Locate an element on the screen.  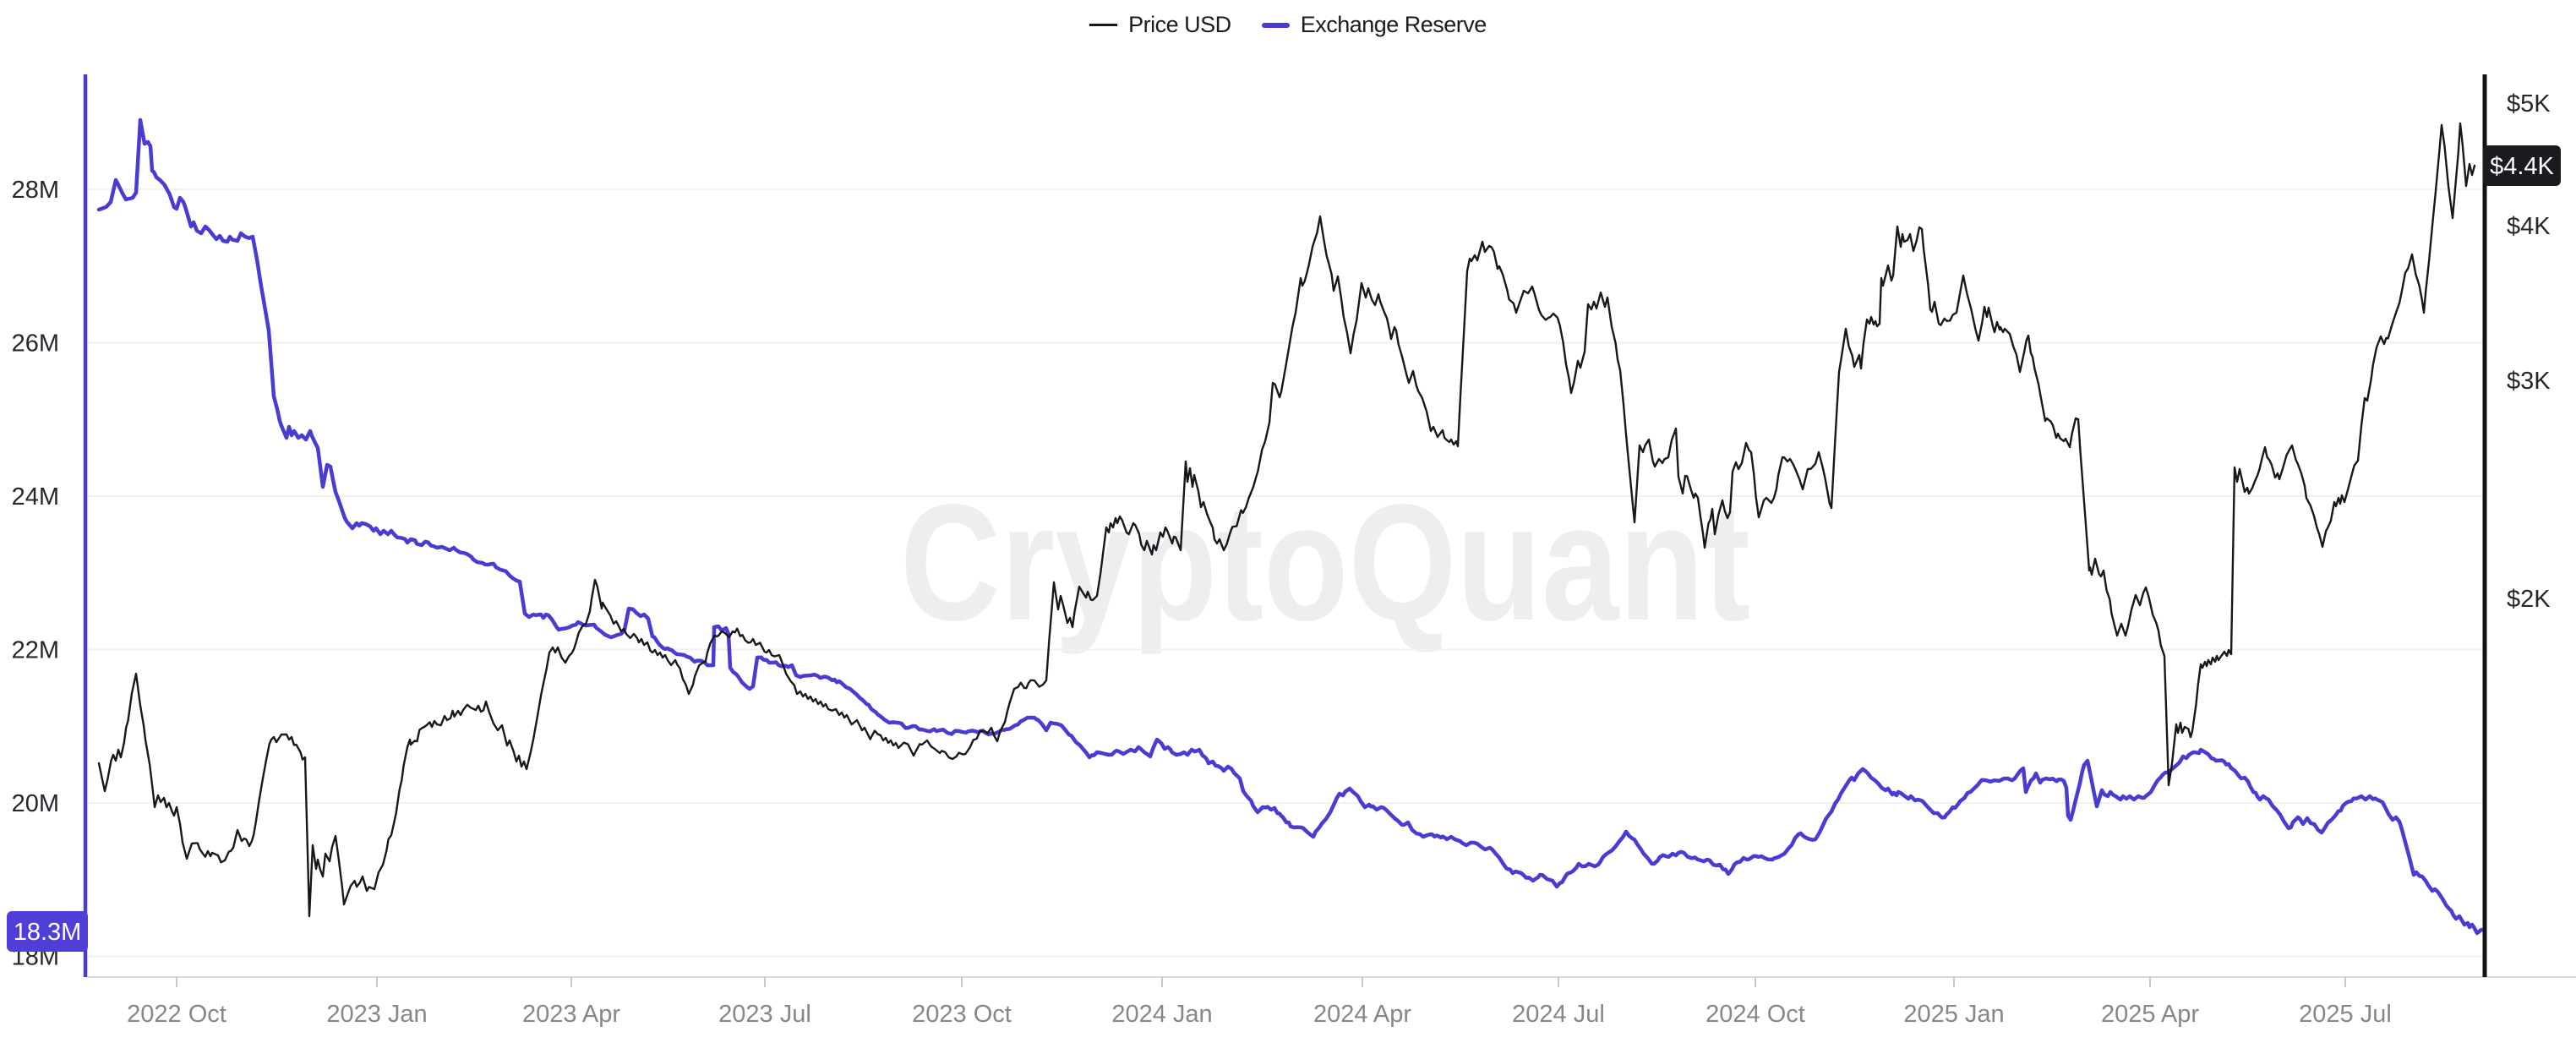
svg-text: 18.3M is located at coordinates (48, 932).